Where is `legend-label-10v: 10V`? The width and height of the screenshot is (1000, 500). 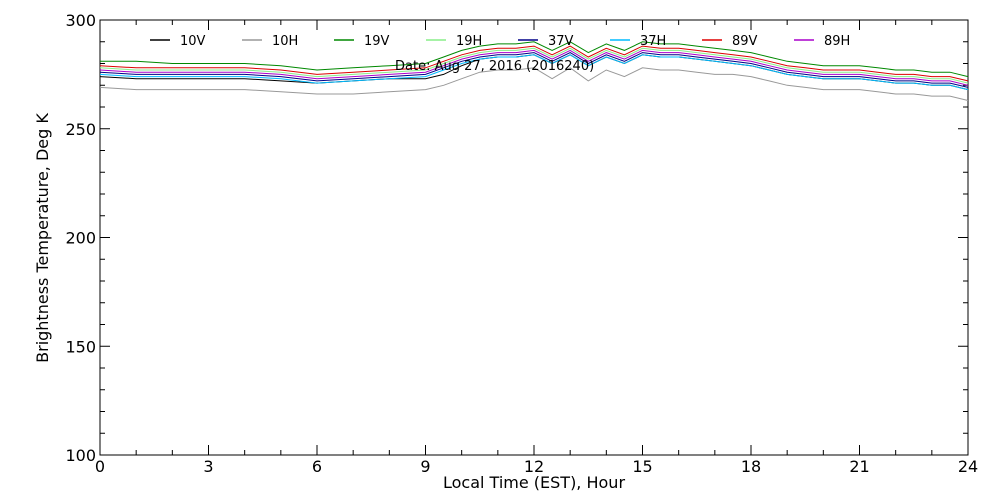
legend-label-10v: 10V is located at coordinates (193, 41).